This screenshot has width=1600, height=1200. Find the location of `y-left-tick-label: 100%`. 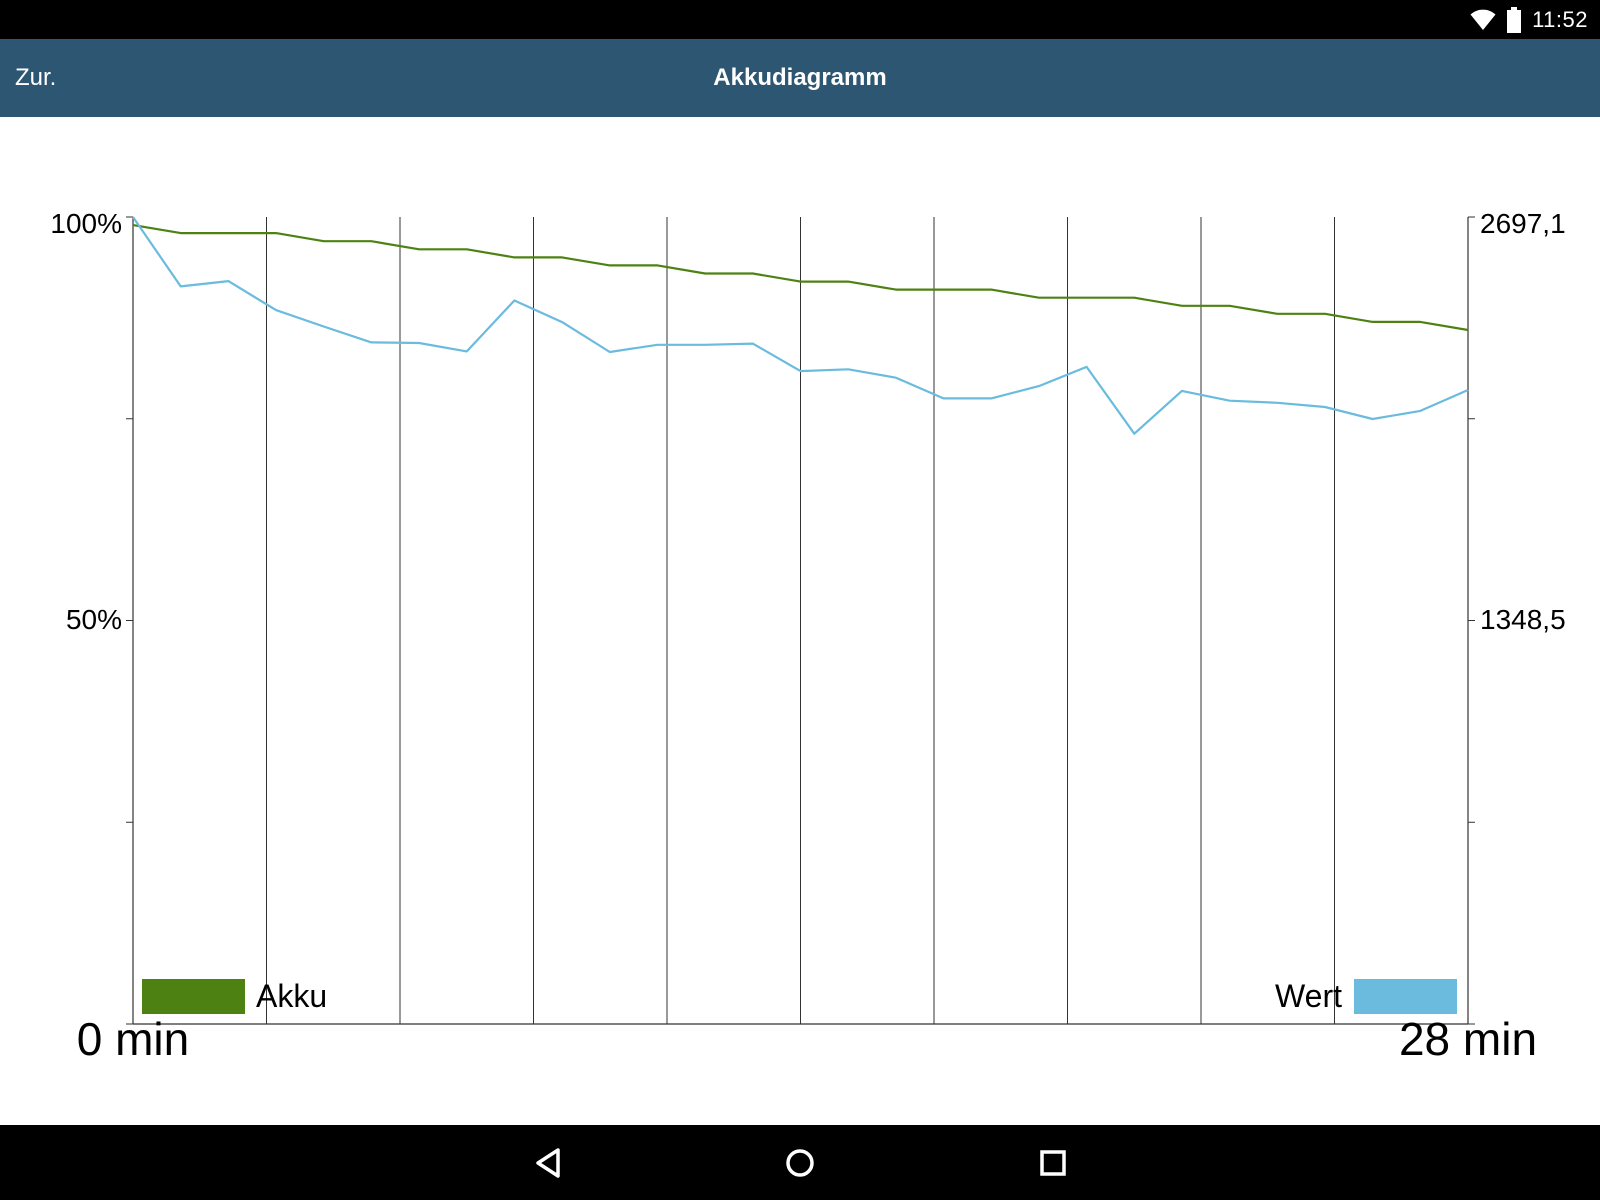

y-left-tick-label: 100% is located at coordinates (86, 223).